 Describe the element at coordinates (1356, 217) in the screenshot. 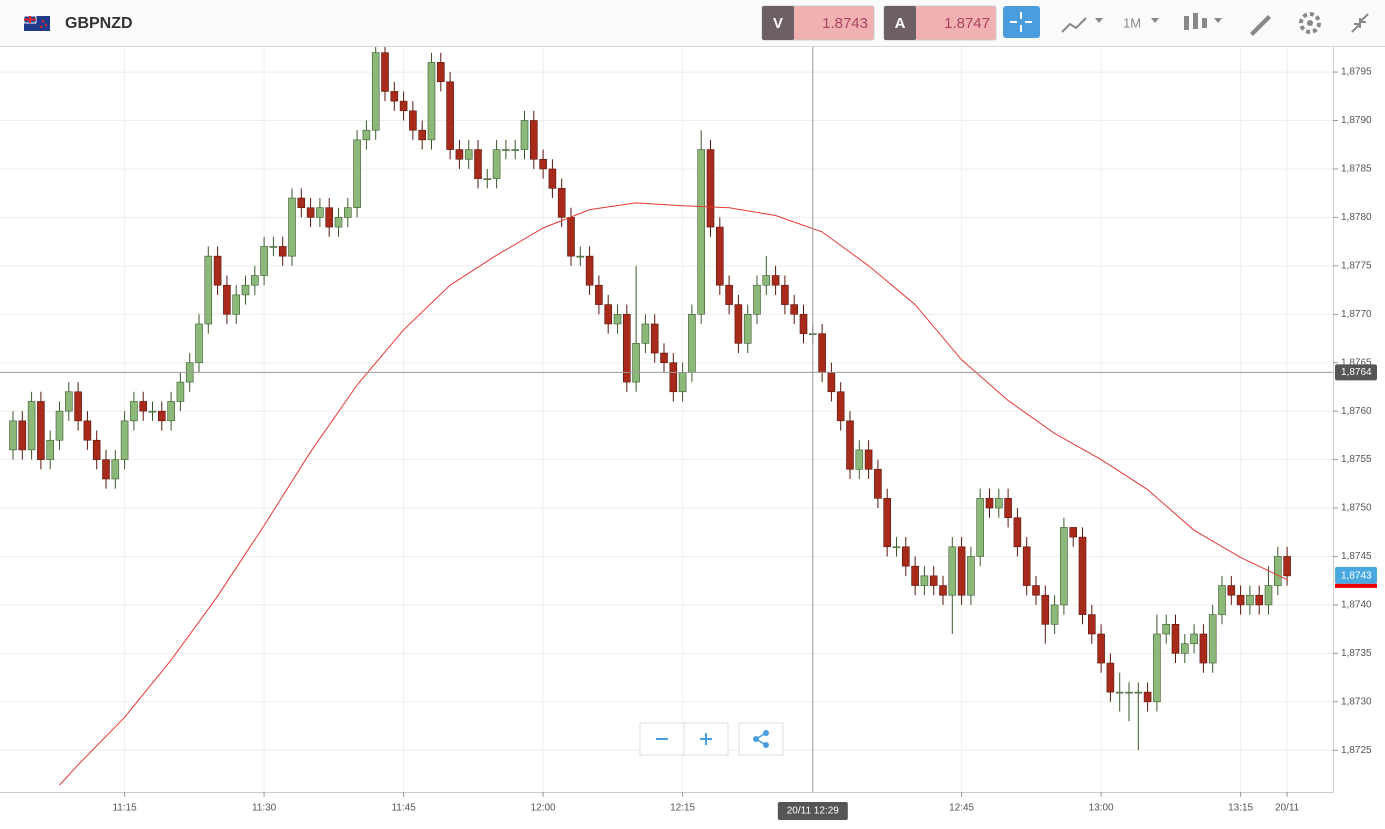

I see `y-tick-label: 1,8780` at that location.